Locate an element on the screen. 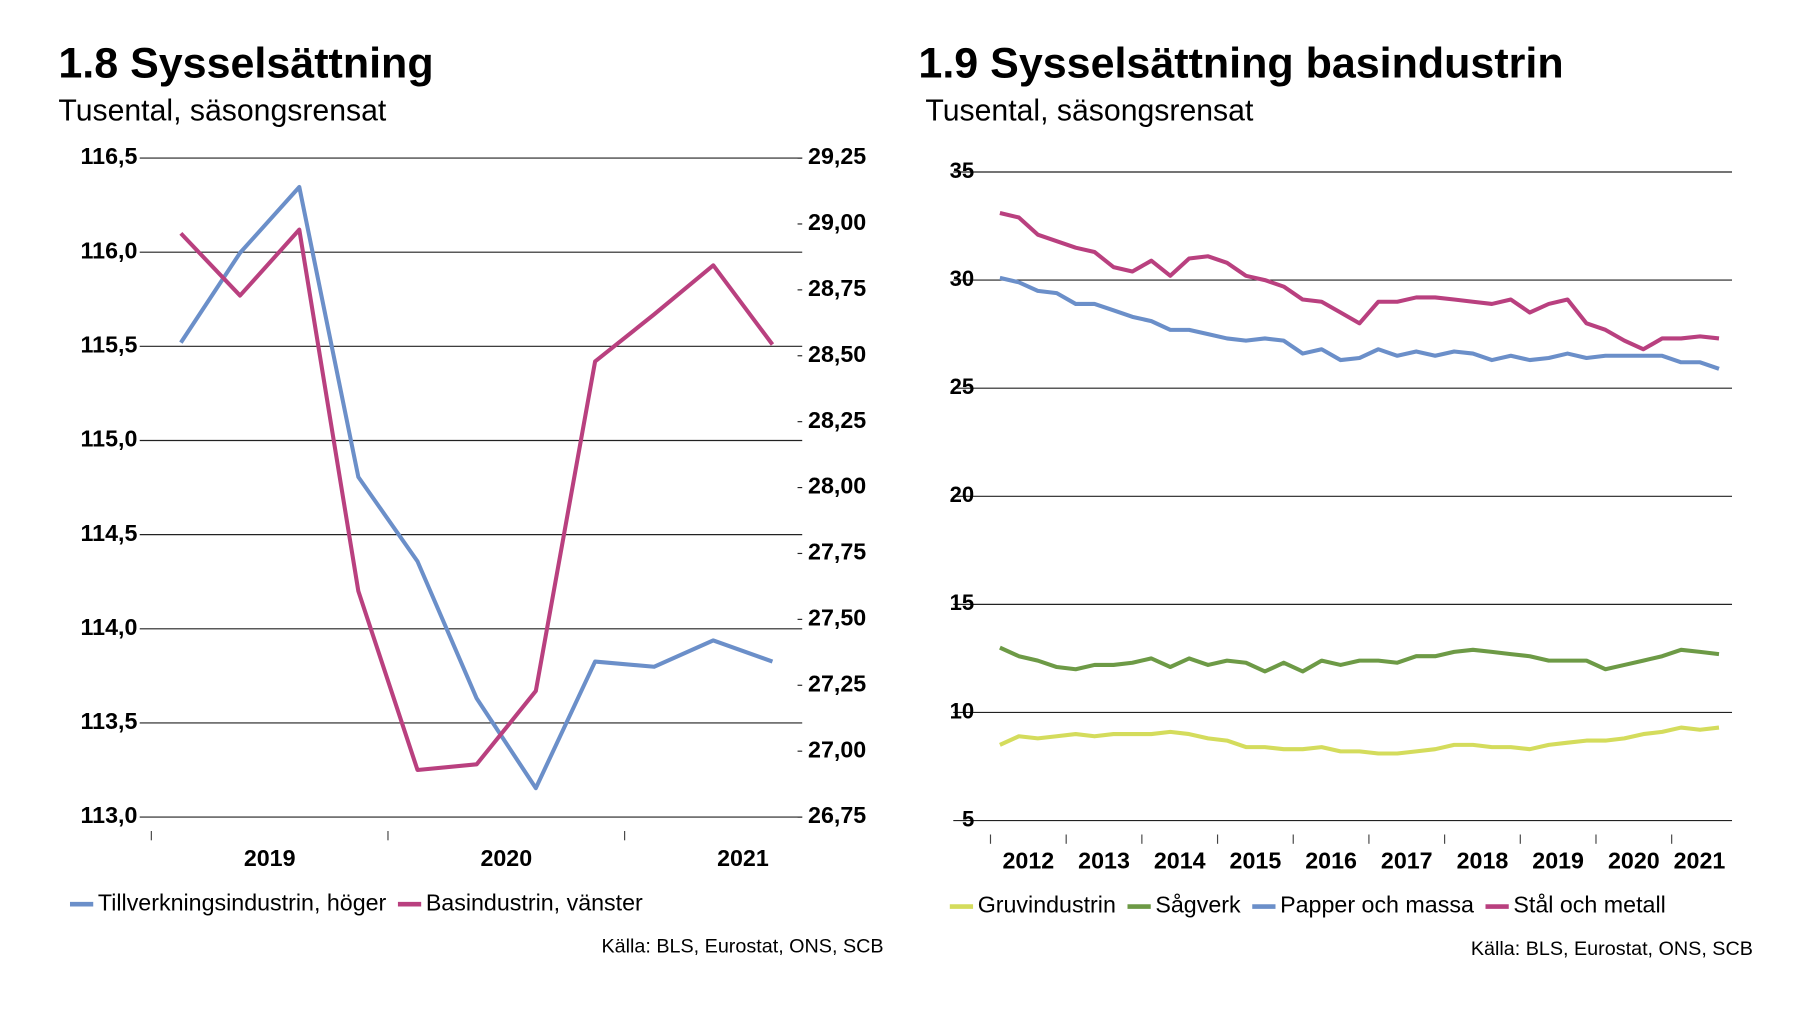  y-tick-label: 114,0 is located at coordinates (109, 627).